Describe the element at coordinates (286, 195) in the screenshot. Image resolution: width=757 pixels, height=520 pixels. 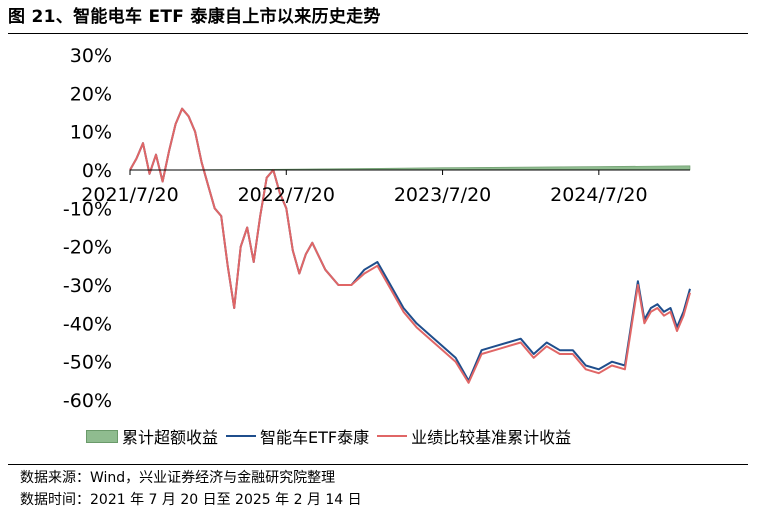
I see `x-tick-label: 2022/7/20` at that location.